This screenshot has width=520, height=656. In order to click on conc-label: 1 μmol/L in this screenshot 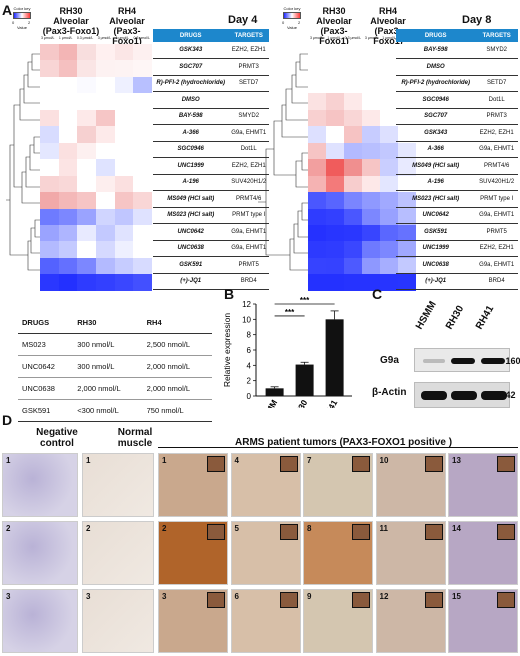, I will do `click(334, 38)`.